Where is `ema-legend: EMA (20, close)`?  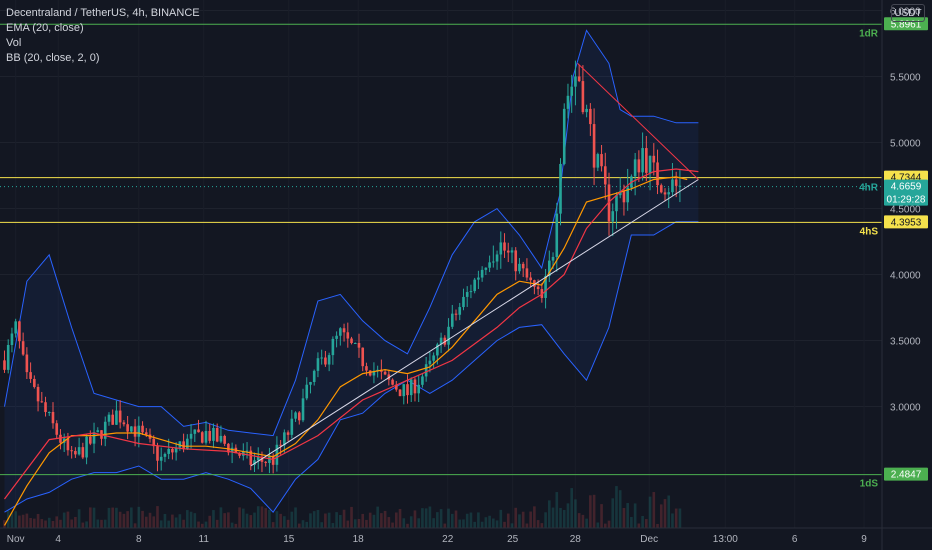 ema-legend: EMA (20, close) is located at coordinates (45, 28).